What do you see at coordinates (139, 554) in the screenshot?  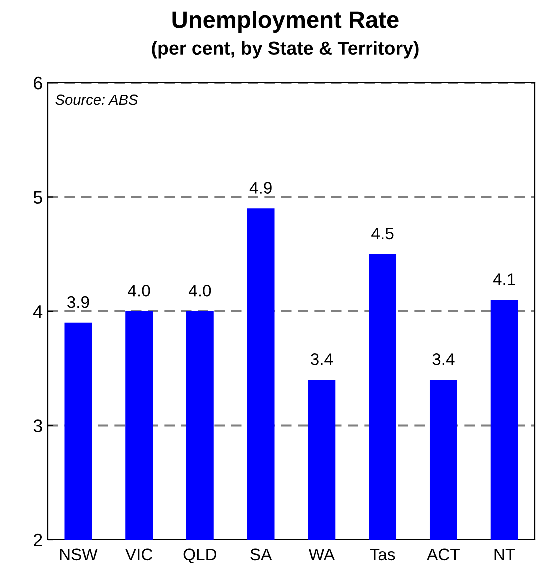 I see `x-tick-label: VIC` at bounding box center [139, 554].